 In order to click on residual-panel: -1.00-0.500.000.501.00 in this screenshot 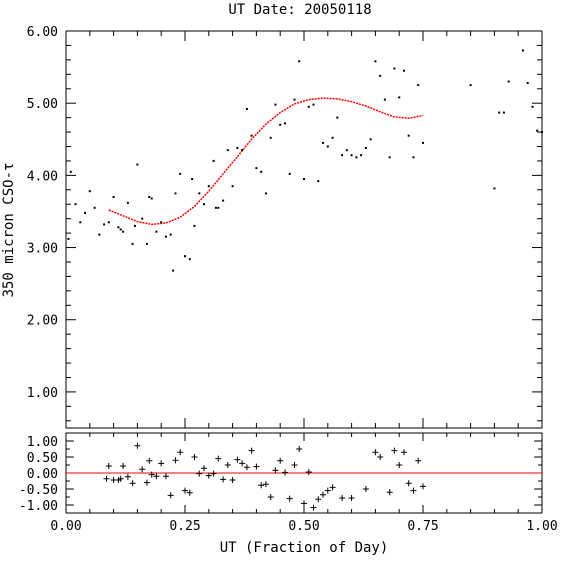, I will do `click(281, 473)`.